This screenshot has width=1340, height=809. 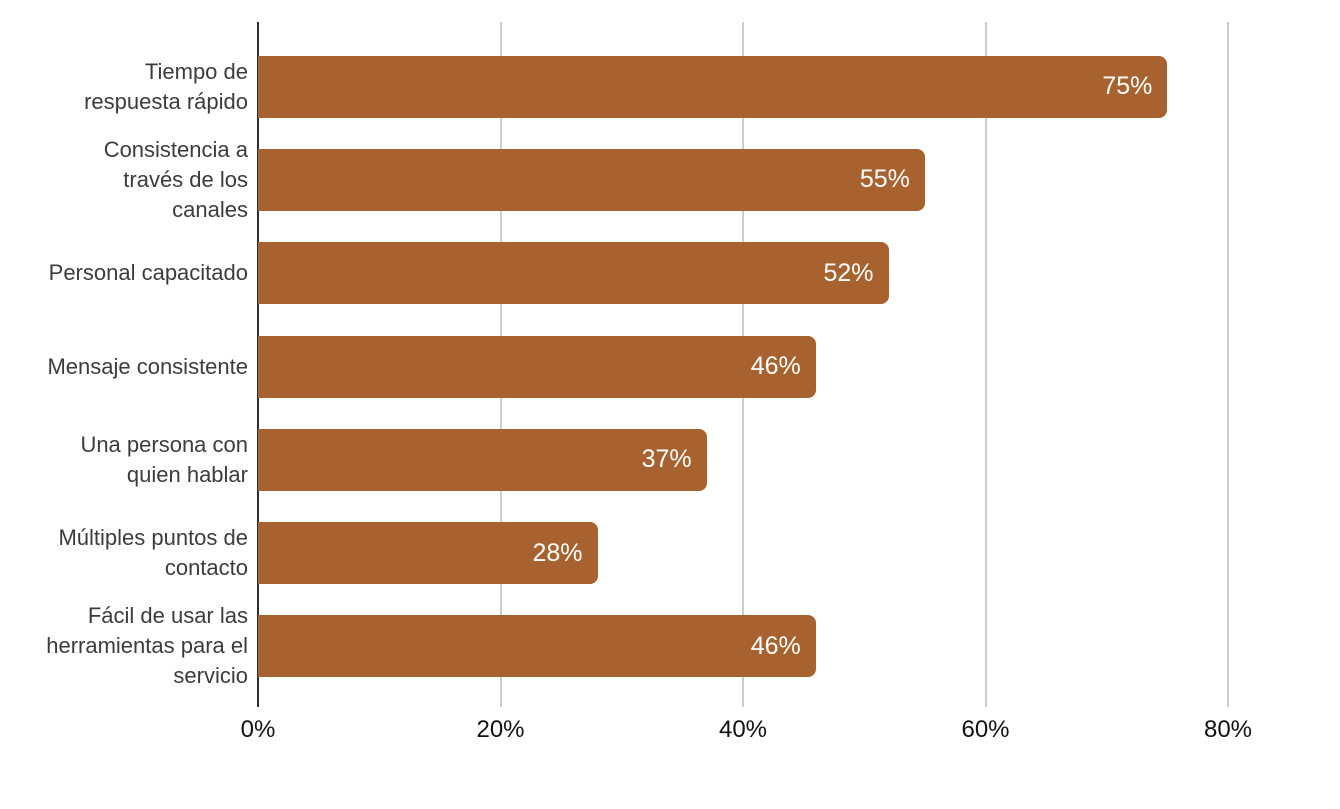 I want to click on x-tick-label: 0%, so click(x=258, y=729).